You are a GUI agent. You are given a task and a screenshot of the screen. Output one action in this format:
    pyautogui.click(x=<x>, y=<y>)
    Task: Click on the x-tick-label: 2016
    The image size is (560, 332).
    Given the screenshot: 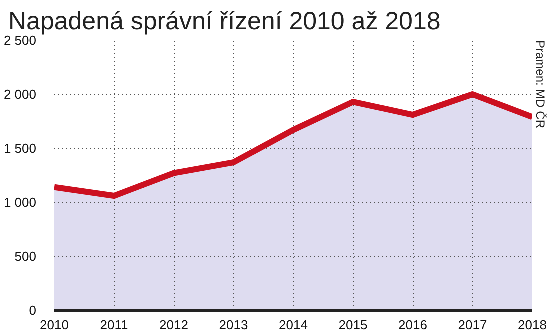 What is the action you would take?
    pyautogui.click(x=413, y=325)
    